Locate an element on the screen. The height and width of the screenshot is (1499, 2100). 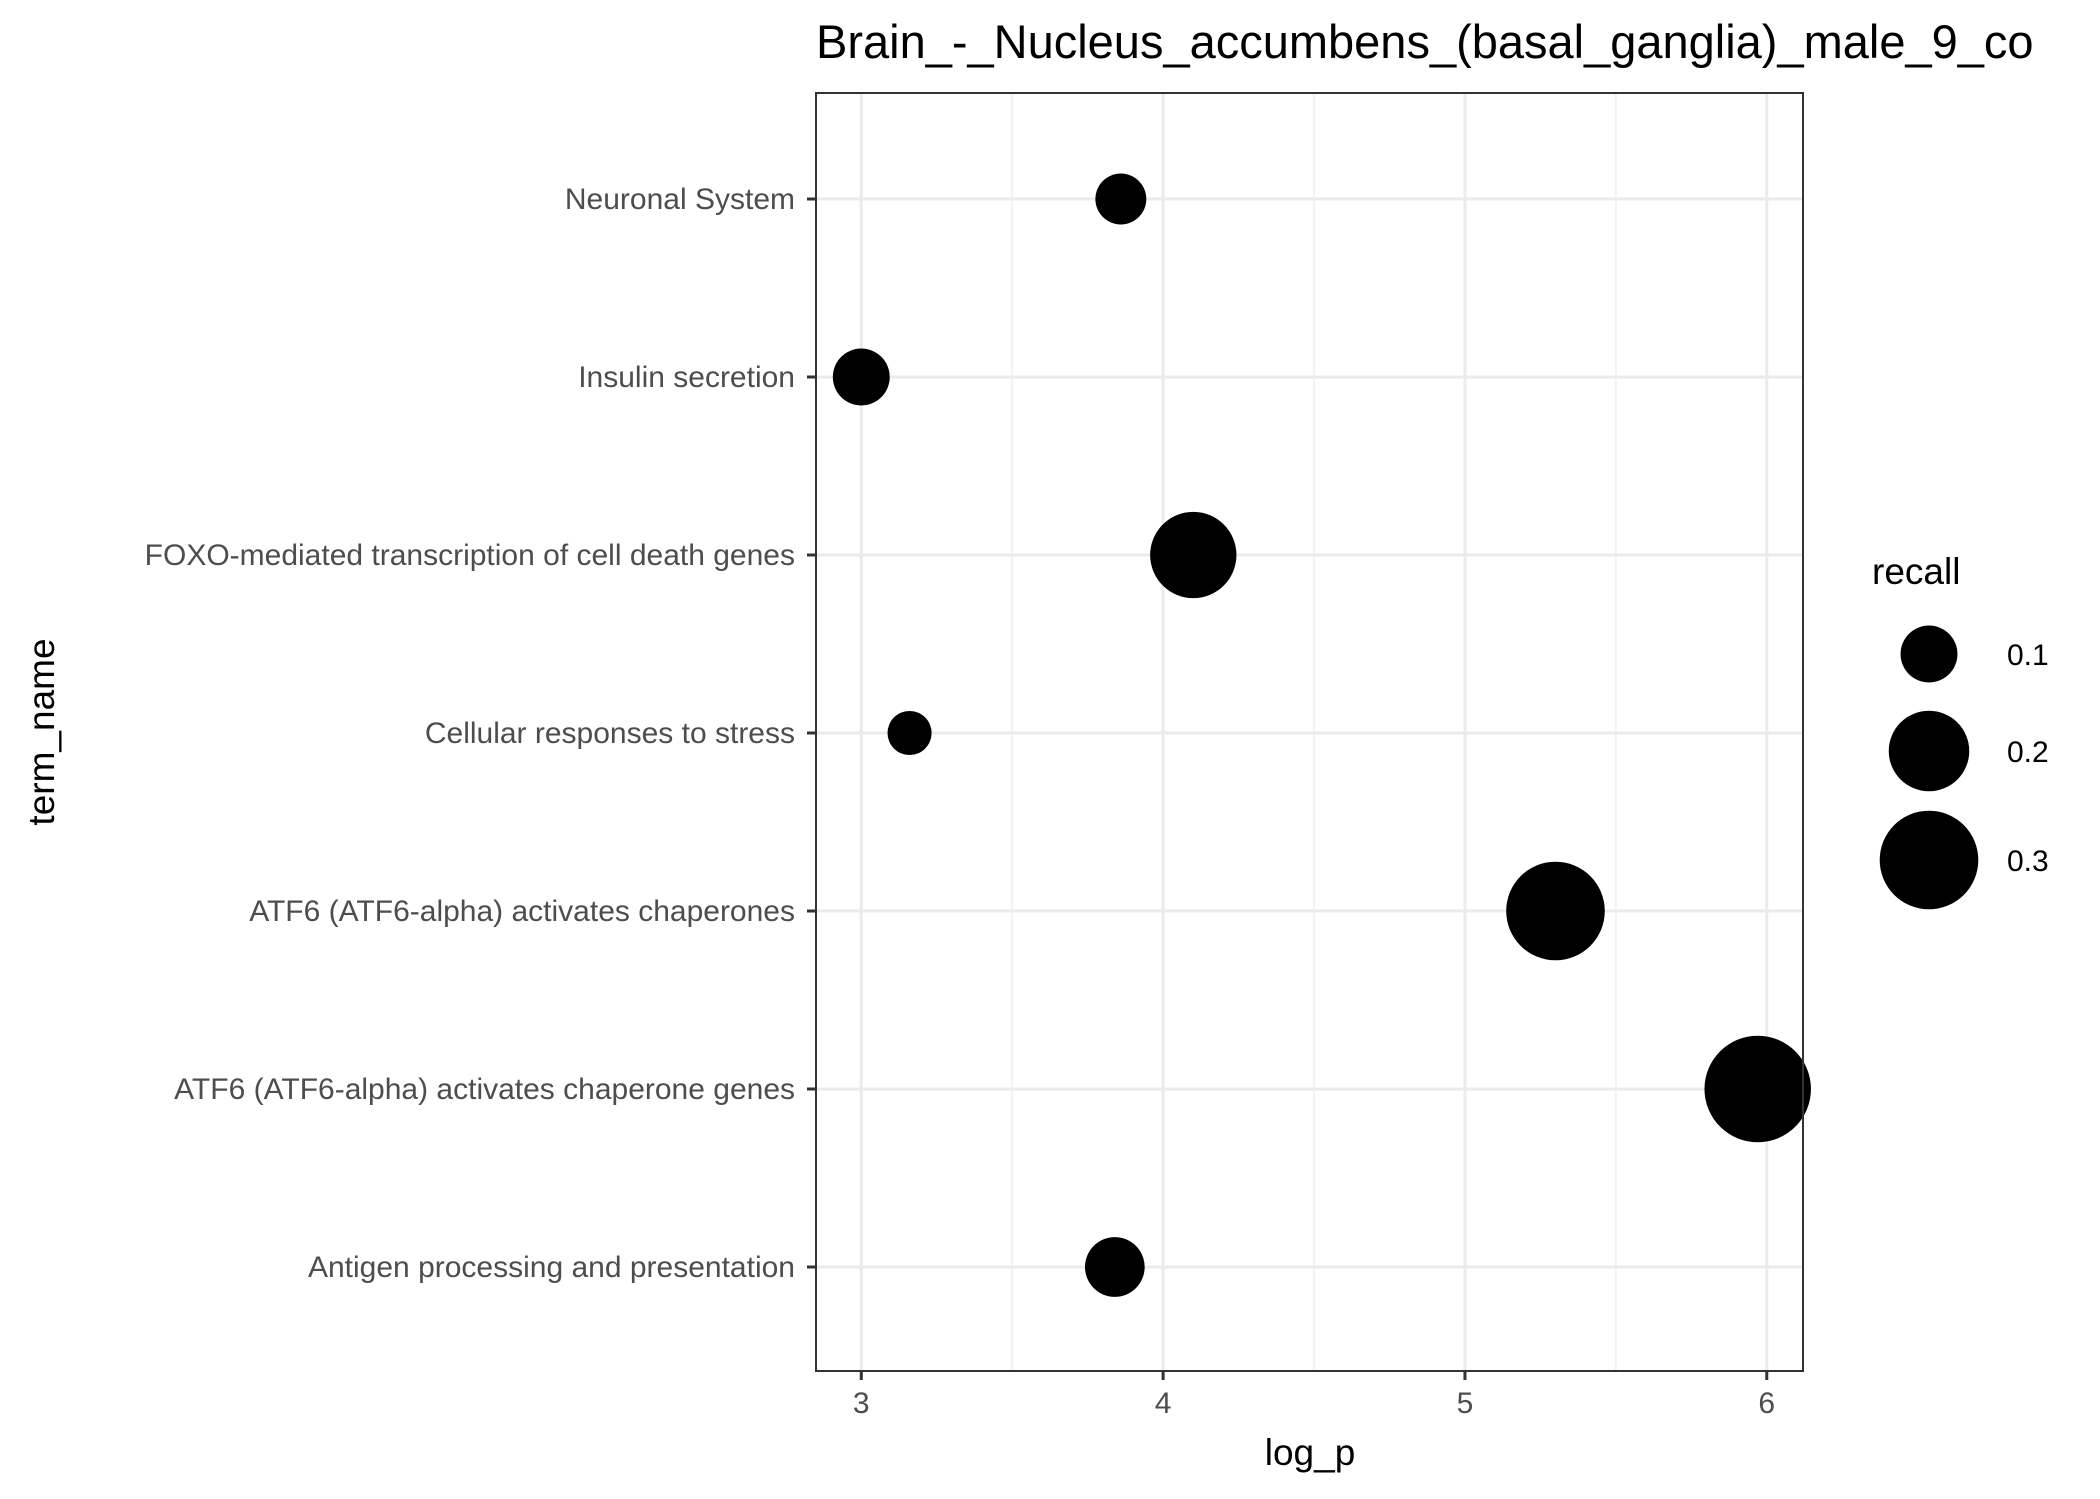
x-tick-label: 6 is located at coordinates (1766, 1403).